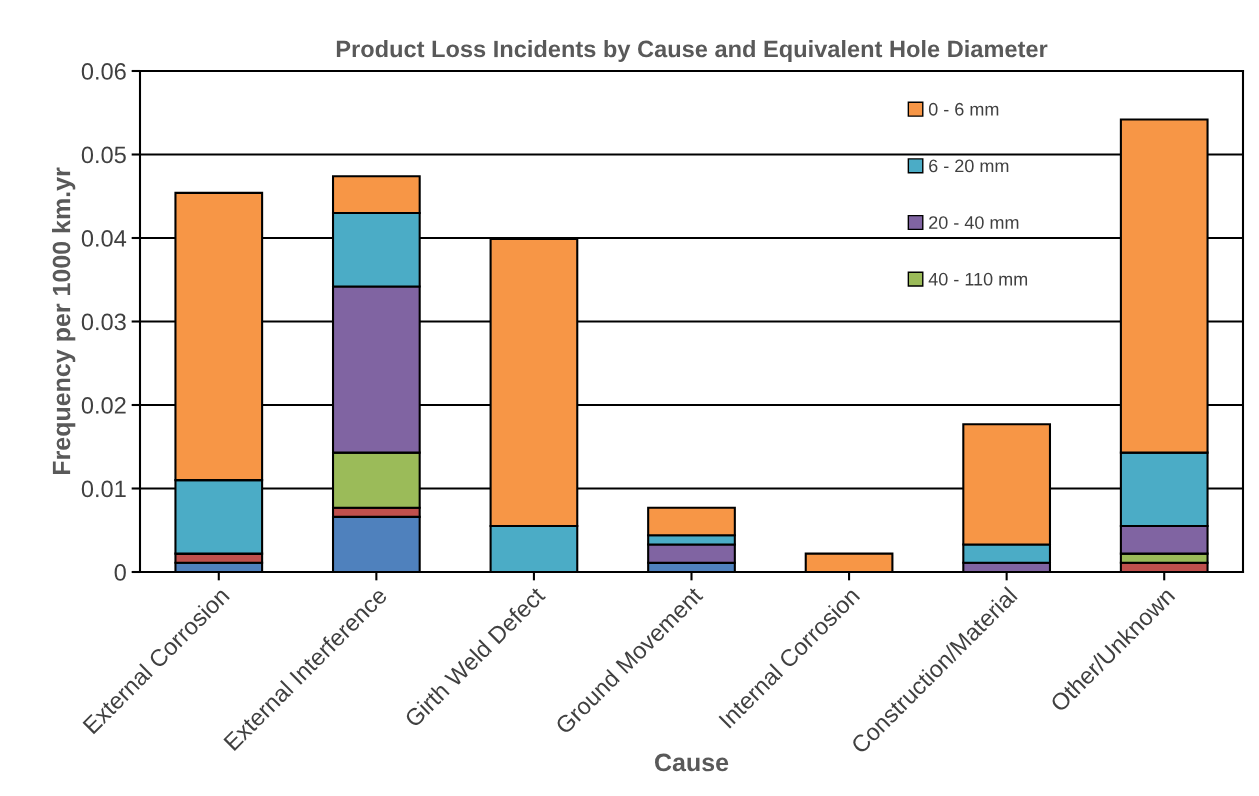  I want to click on y-tick-label: 0.02, so click(103, 405).